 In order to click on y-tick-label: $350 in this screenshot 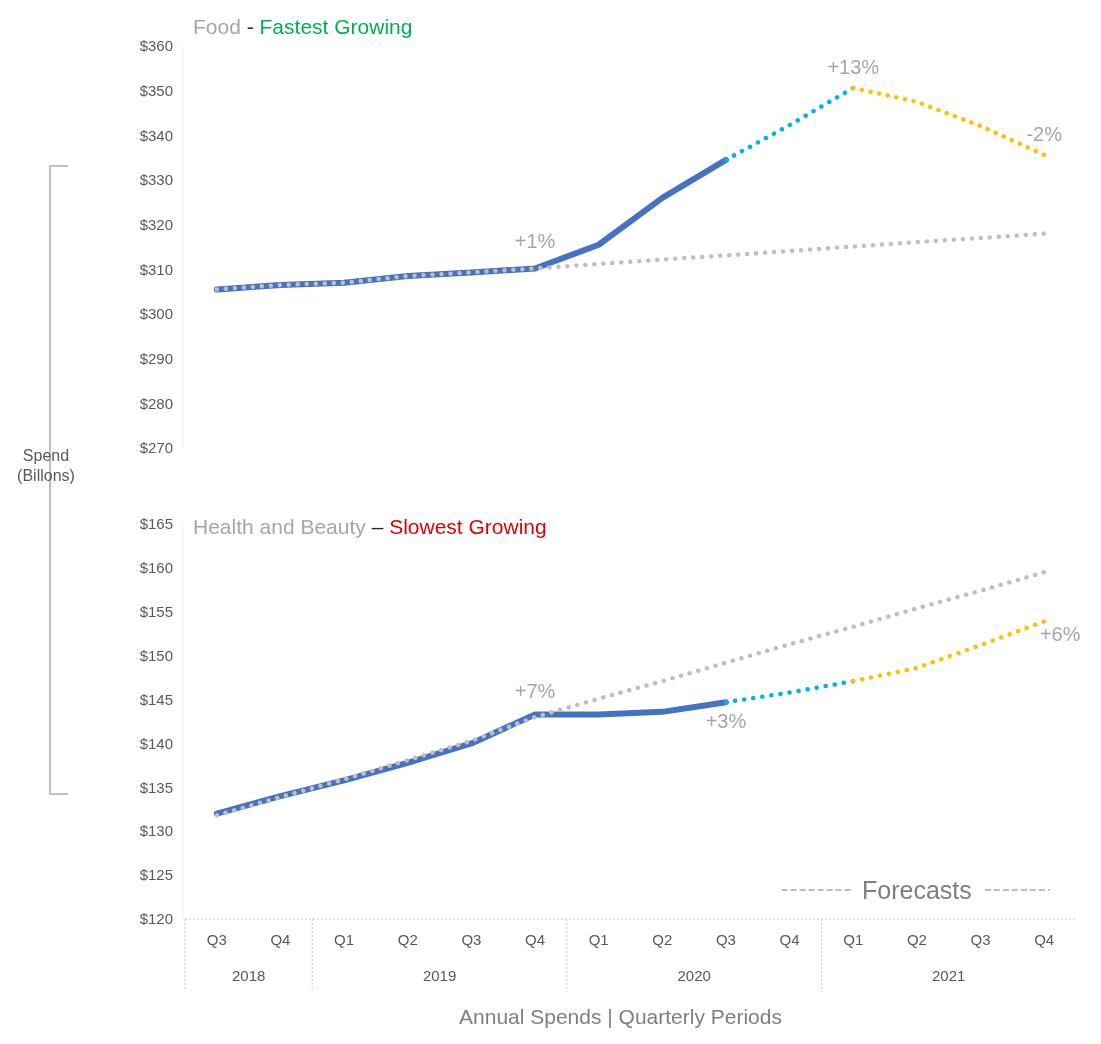, I will do `click(156, 90)`.